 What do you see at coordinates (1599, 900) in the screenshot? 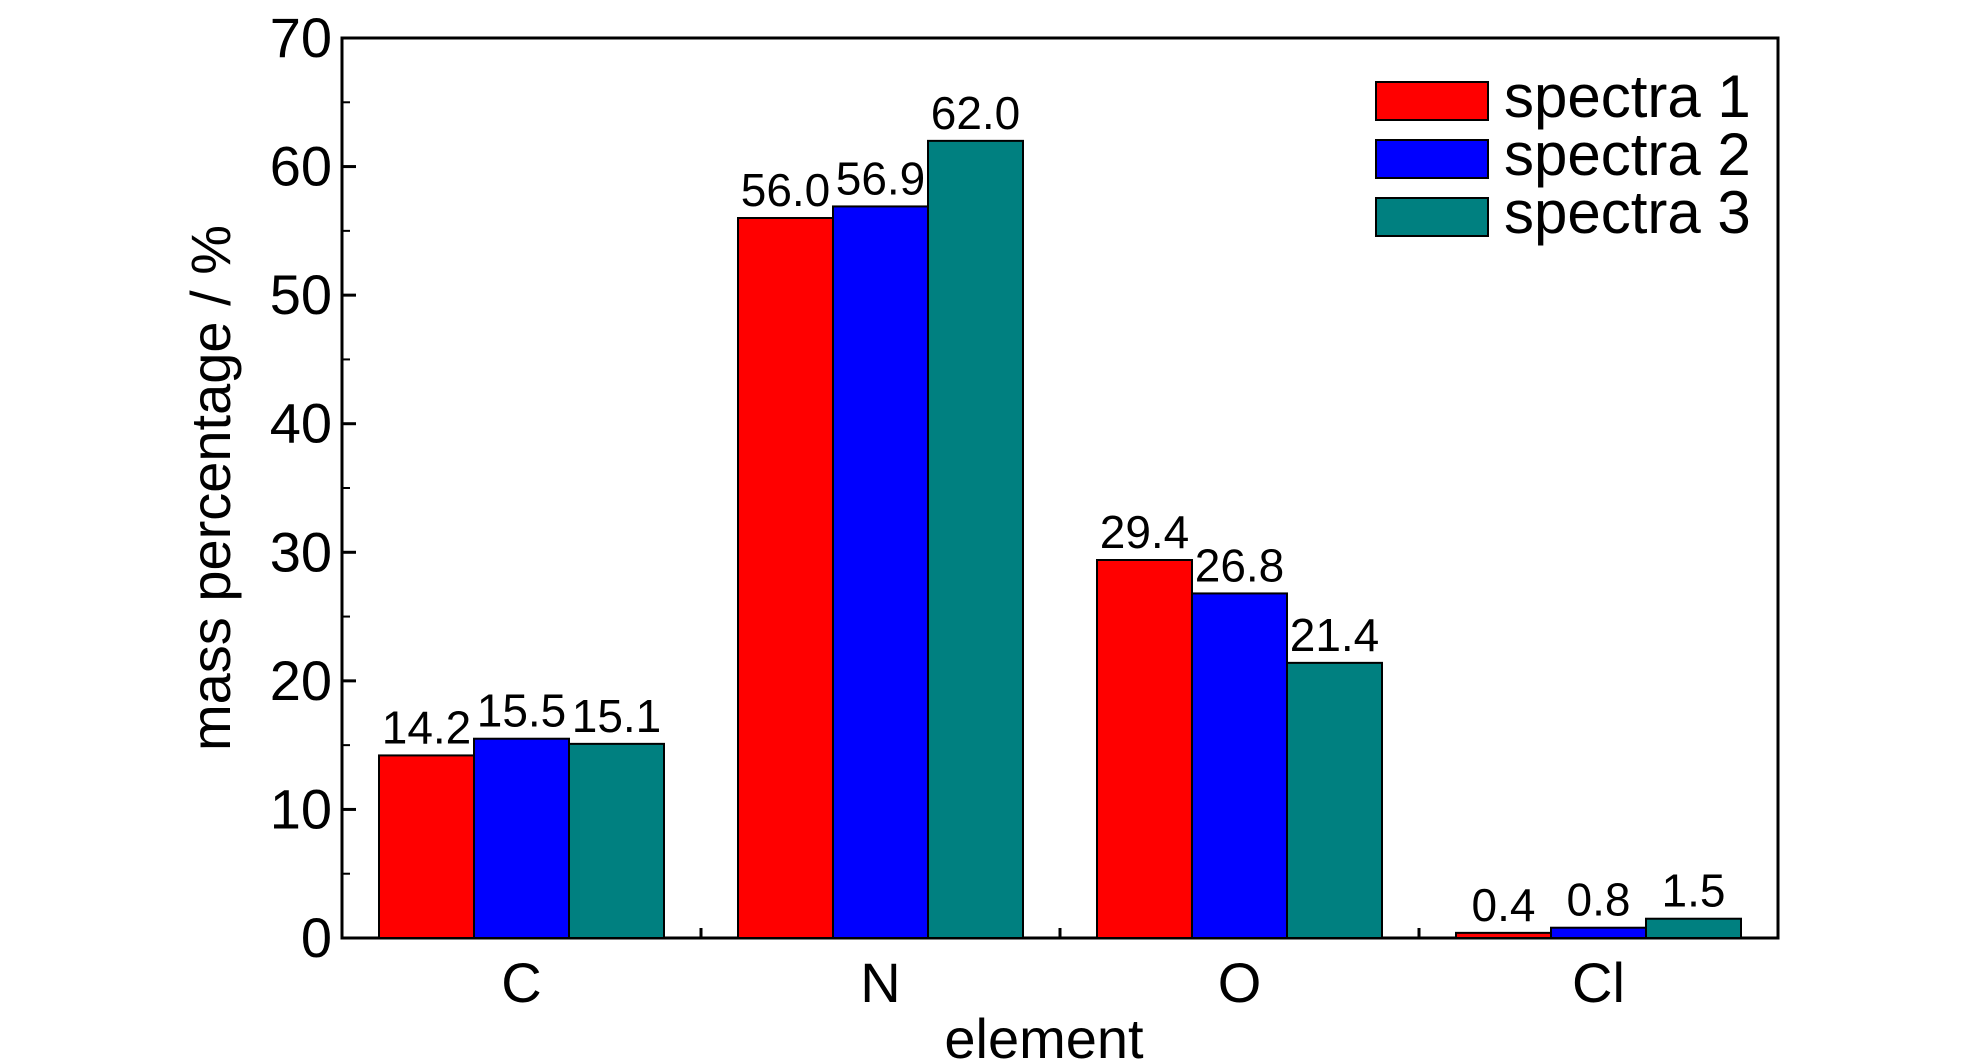
I see `data-label: 0.8` at bounding box center [1599, 900].